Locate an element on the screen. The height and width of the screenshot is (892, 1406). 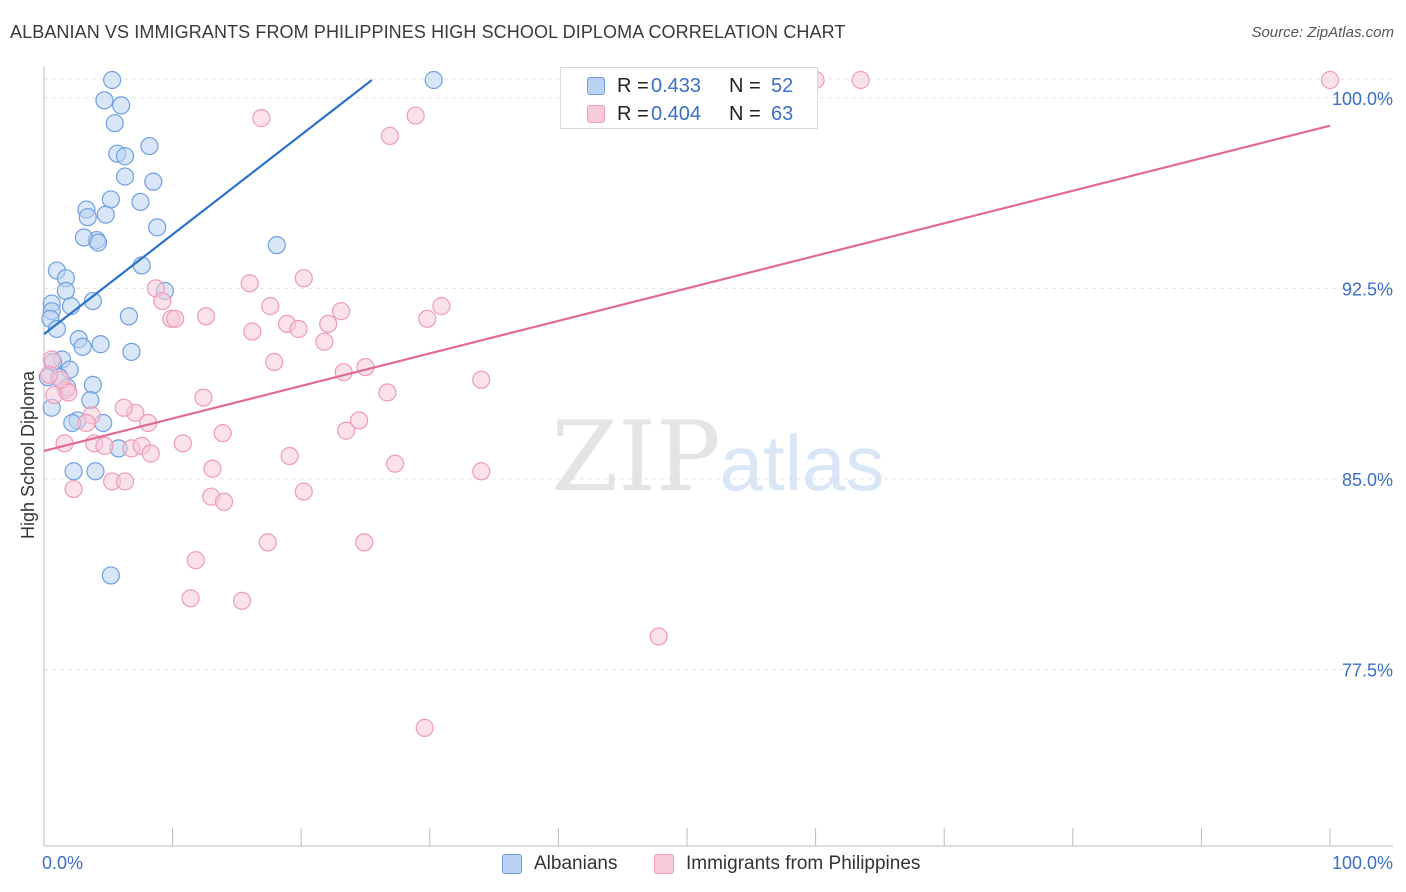
legend-swatch-philippines is located at coordinates (596, 114).